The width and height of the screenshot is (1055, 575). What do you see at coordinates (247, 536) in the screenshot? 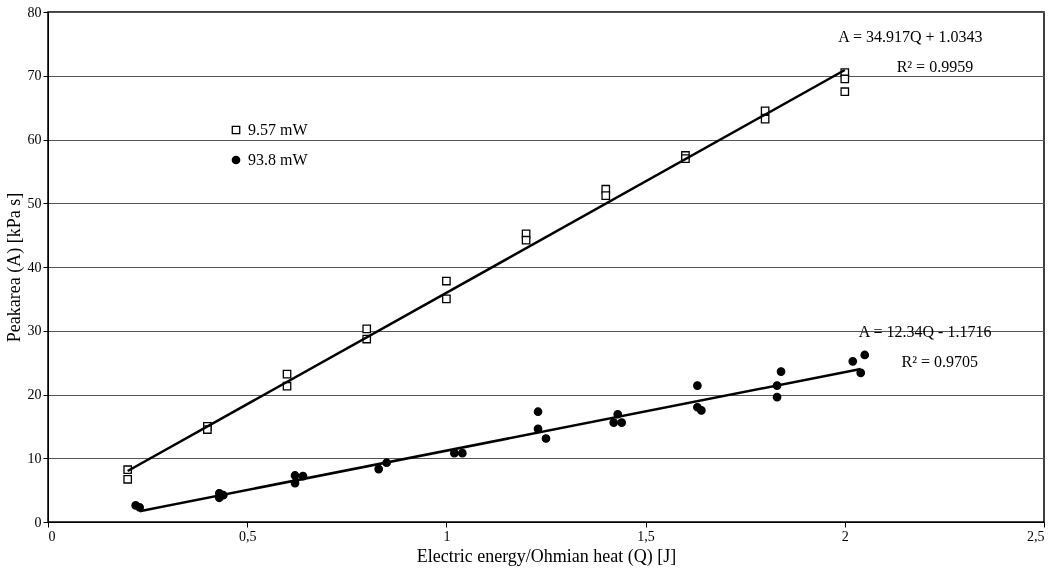
I see `x-tick-label: 0,5` at bounding box center [247, 536].